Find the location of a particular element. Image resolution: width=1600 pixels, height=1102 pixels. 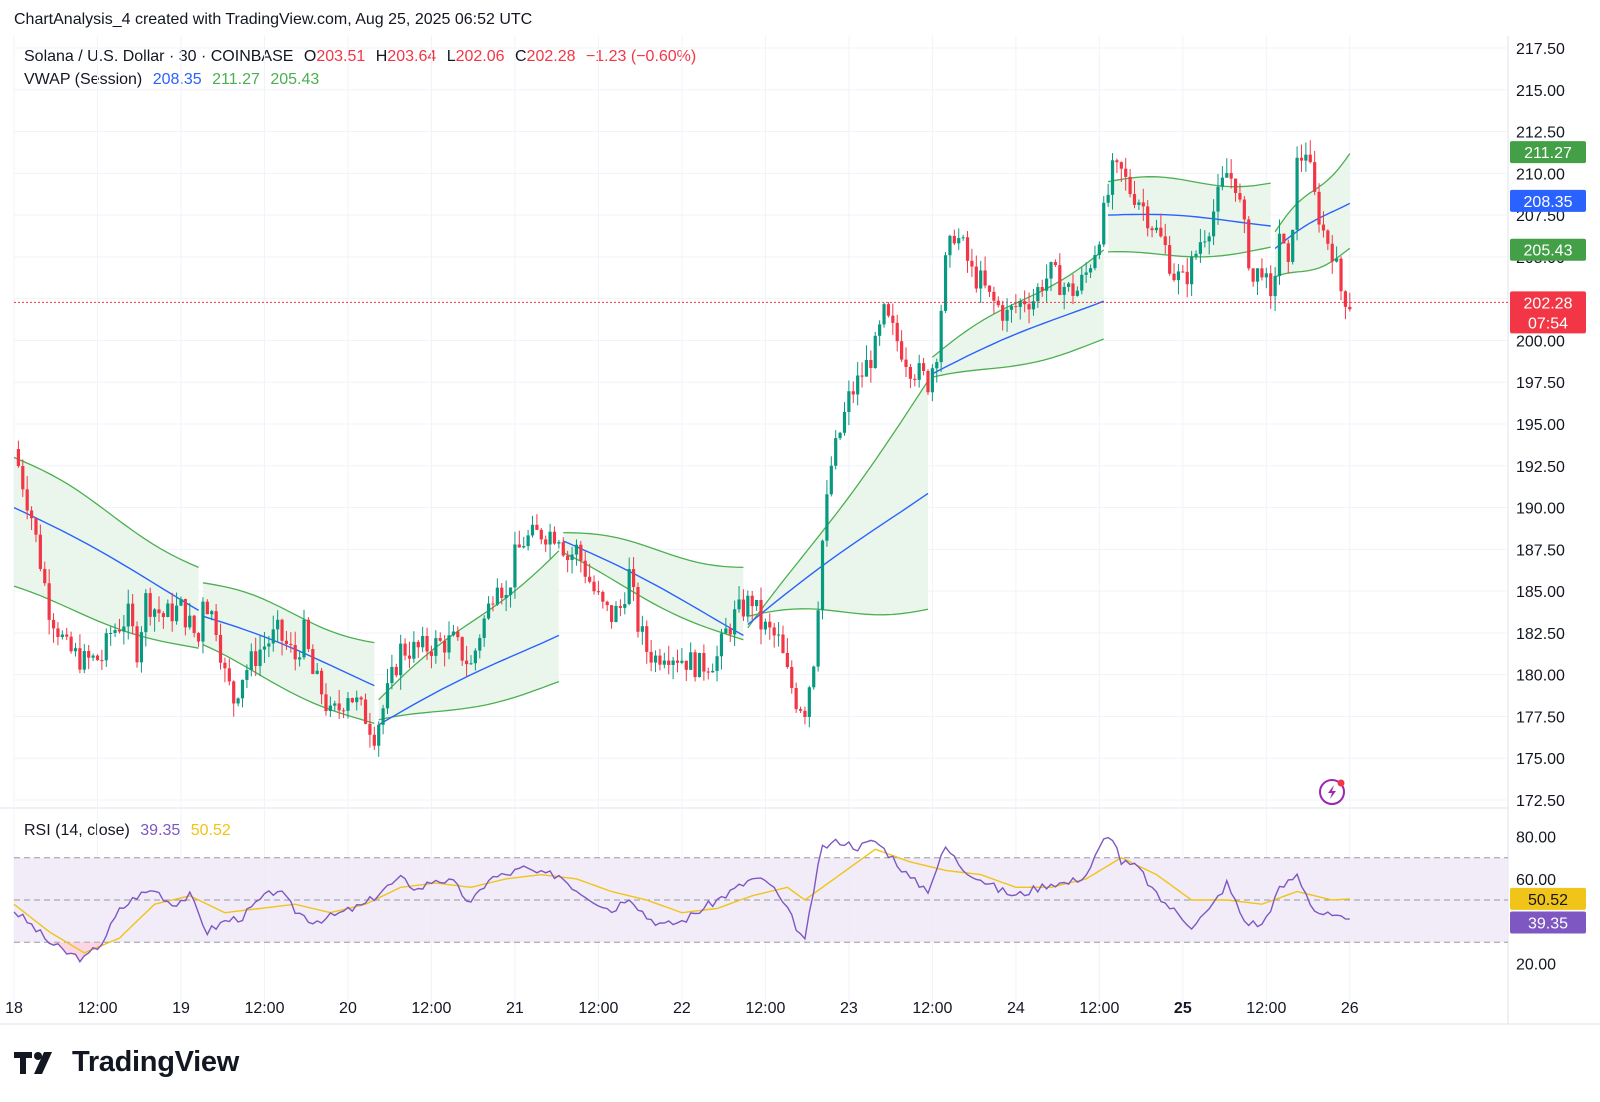

rsi-pane: 20.00 60.00 80.00 is located at coordinates (784, 901).